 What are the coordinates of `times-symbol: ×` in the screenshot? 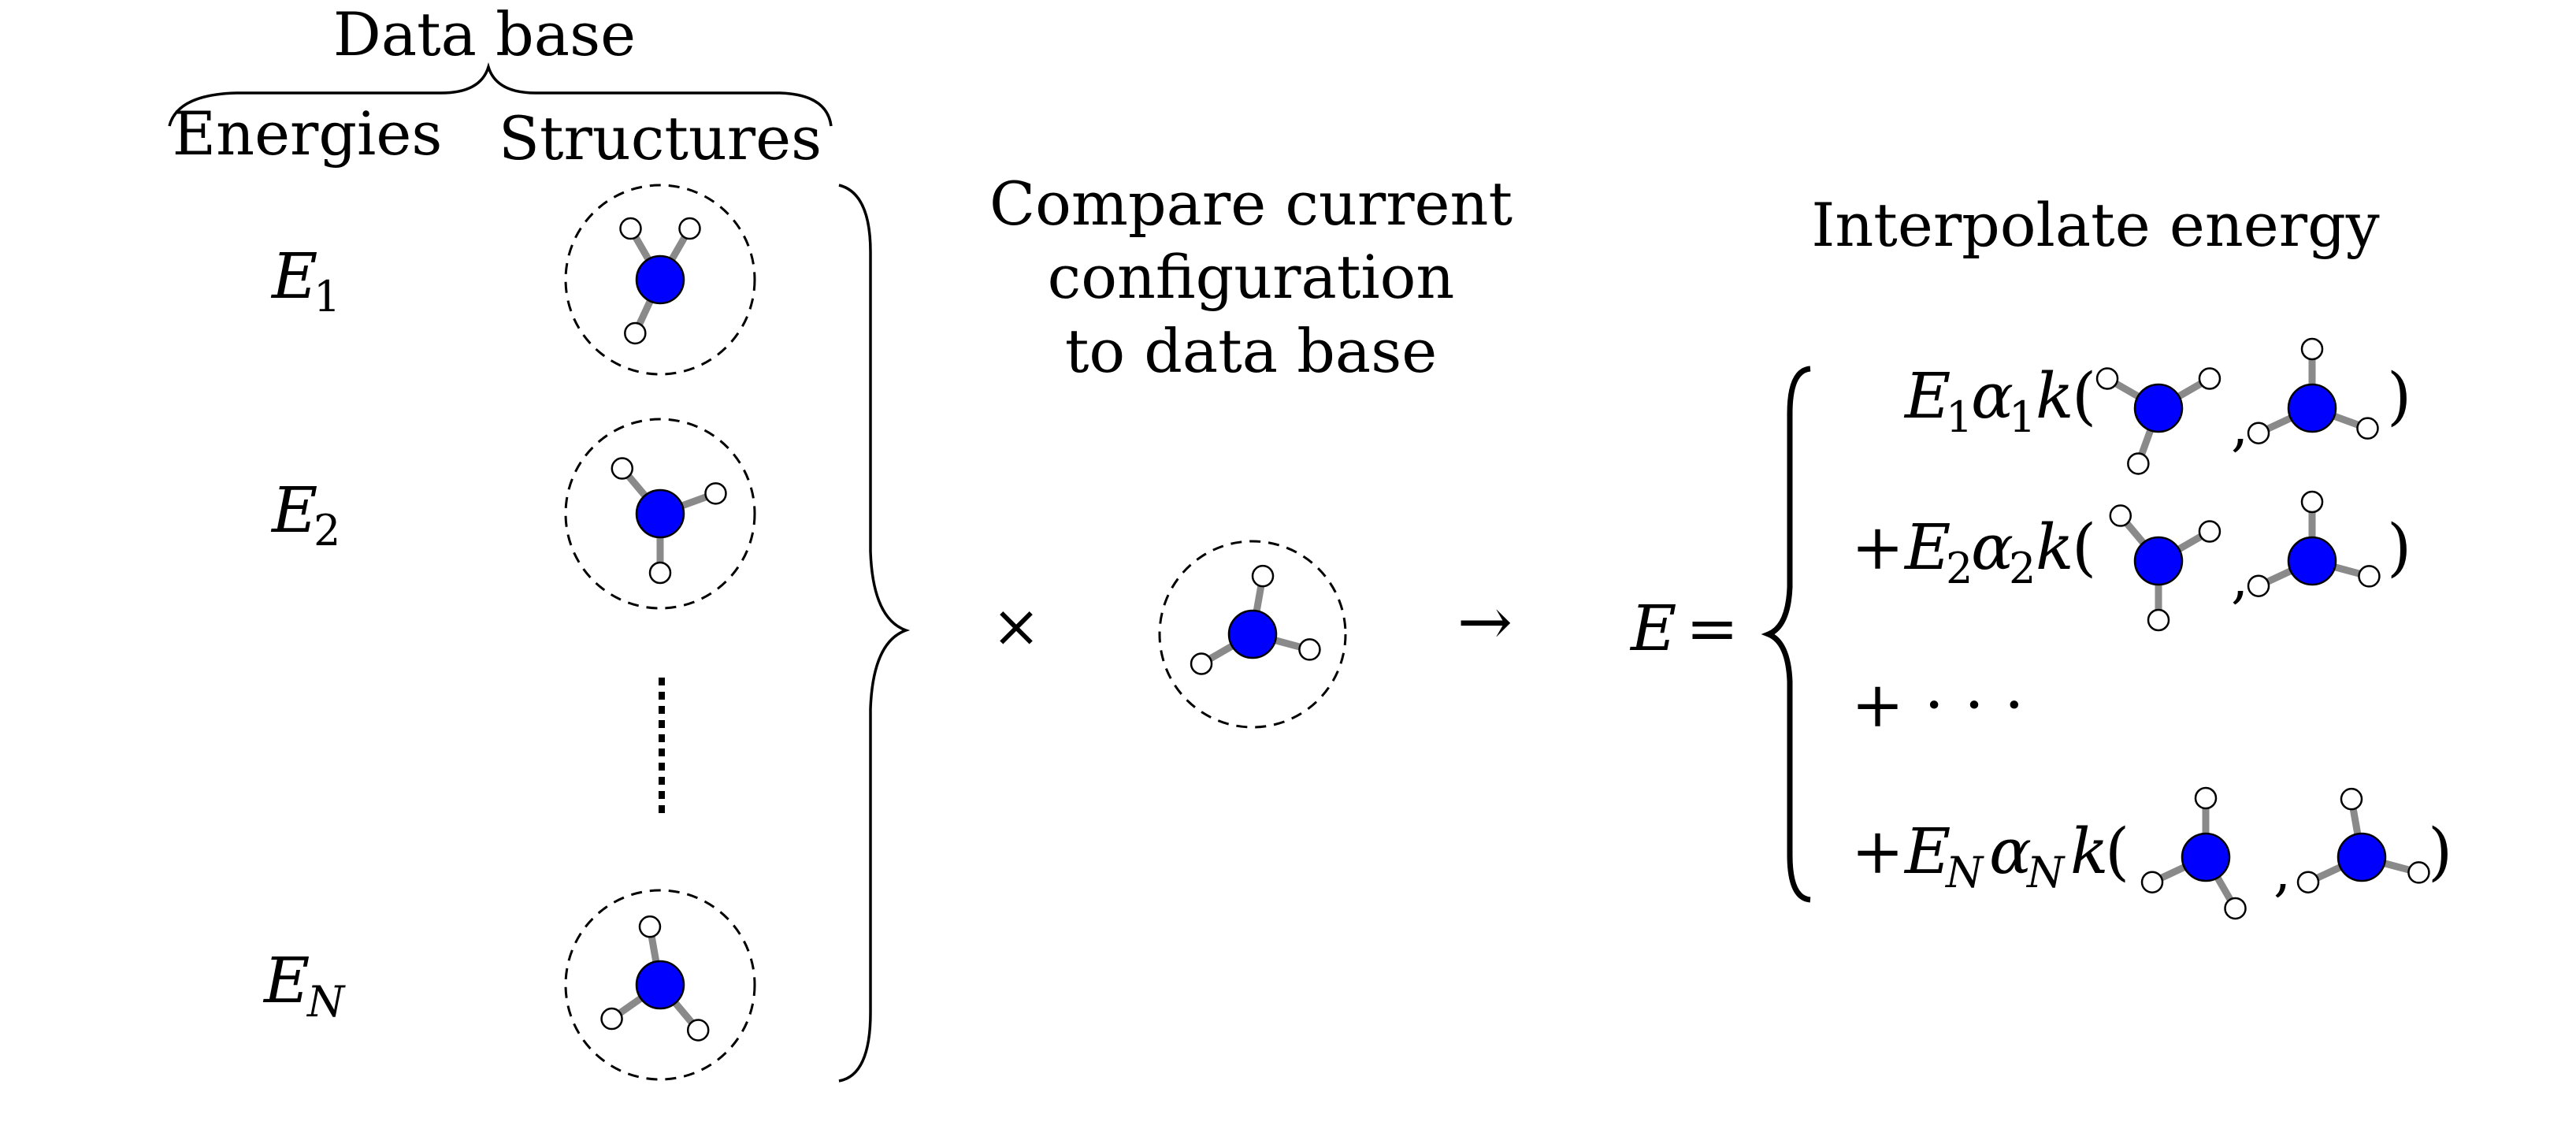 It's located at (1016, 626).